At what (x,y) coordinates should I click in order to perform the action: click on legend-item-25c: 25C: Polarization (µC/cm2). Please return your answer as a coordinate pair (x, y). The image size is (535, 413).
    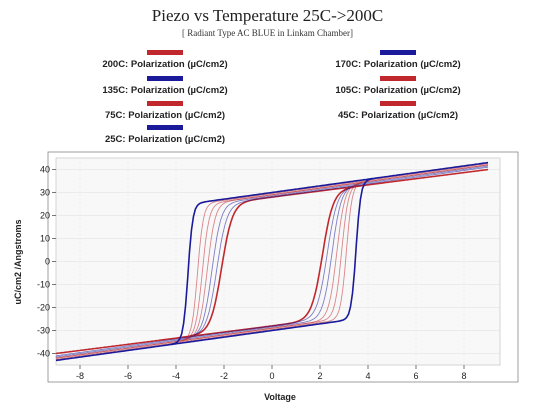
    Looking at the image, I should click on (165, 135).